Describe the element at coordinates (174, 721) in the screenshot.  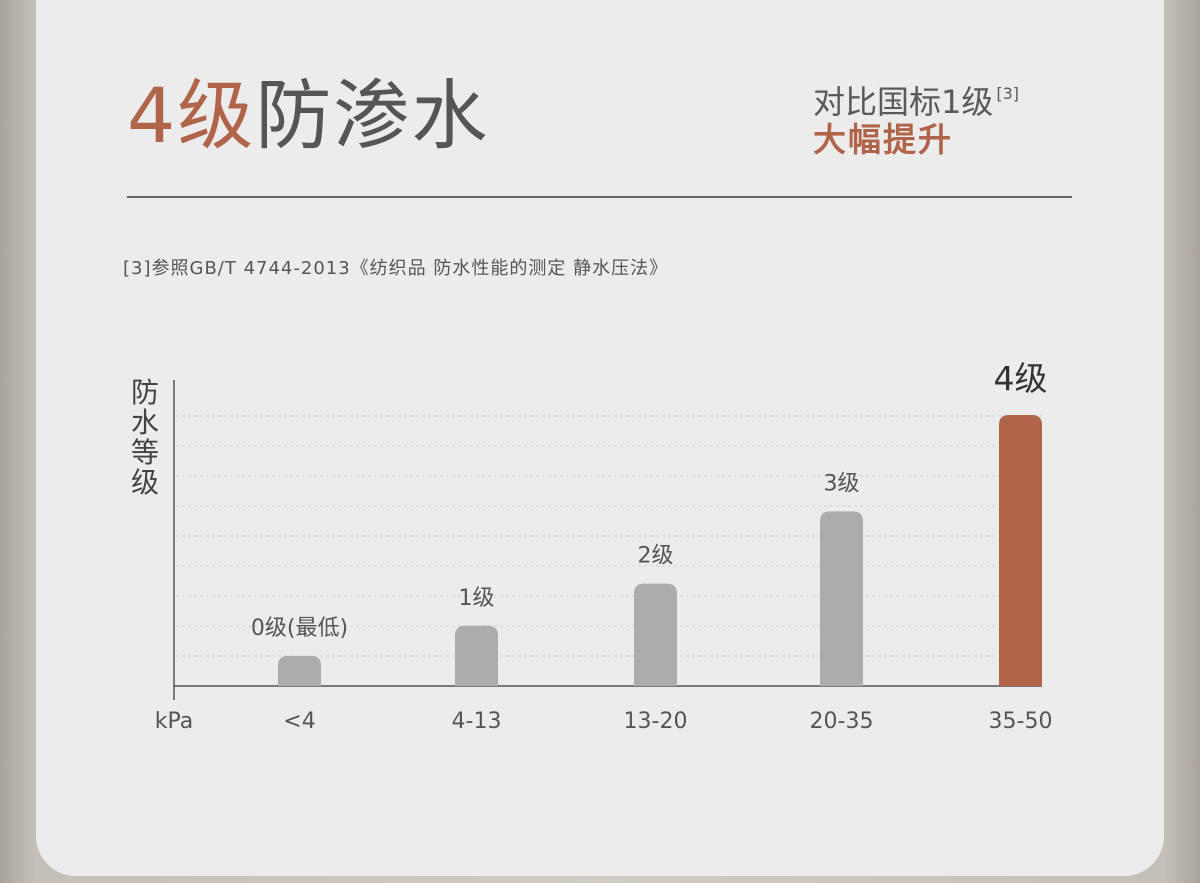
I see `x-axis-unit-label: kPa` at that location.